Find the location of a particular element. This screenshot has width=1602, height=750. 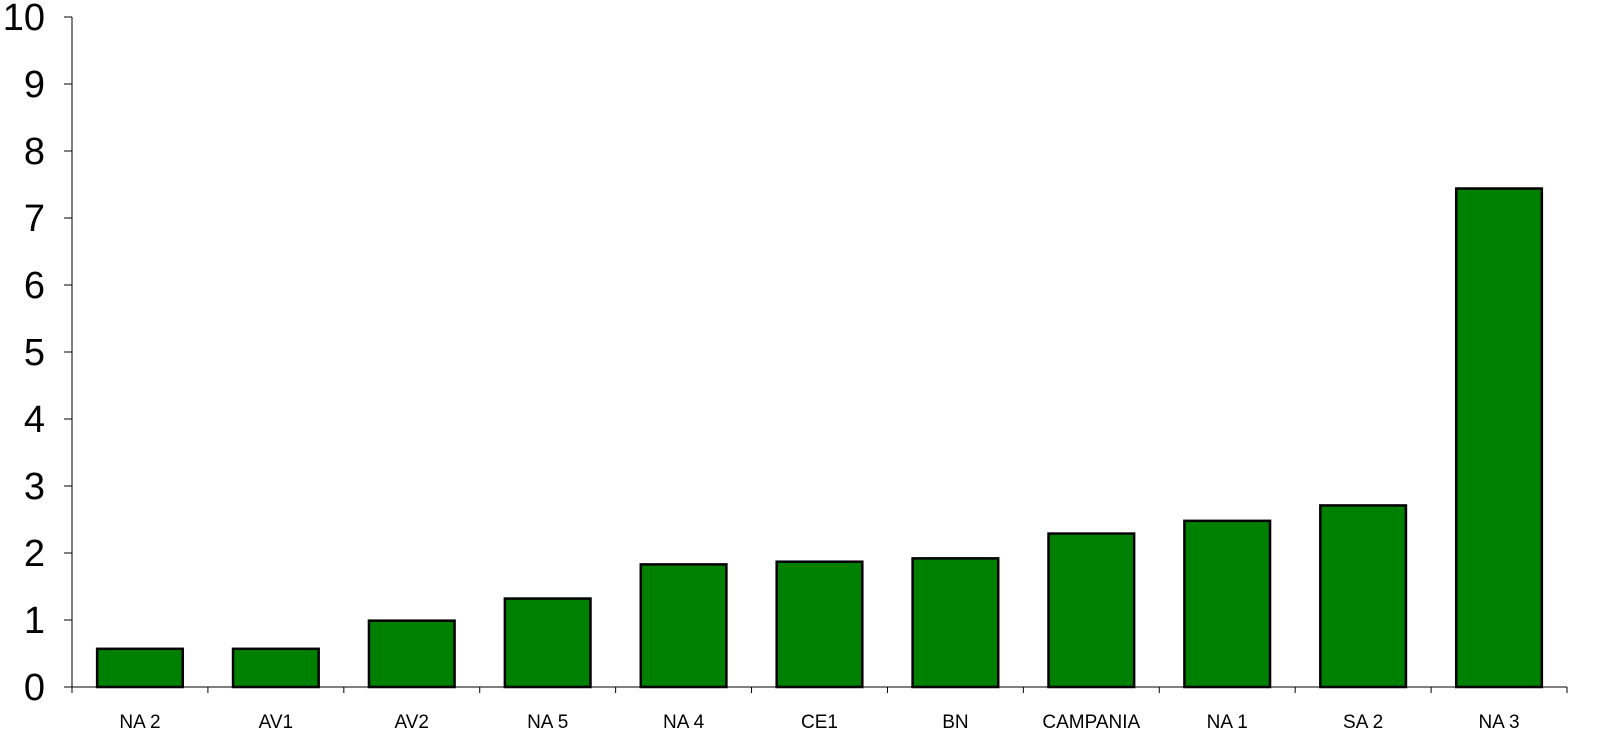

x-tick-label: NA 2 is located at coordinates (139, 722).